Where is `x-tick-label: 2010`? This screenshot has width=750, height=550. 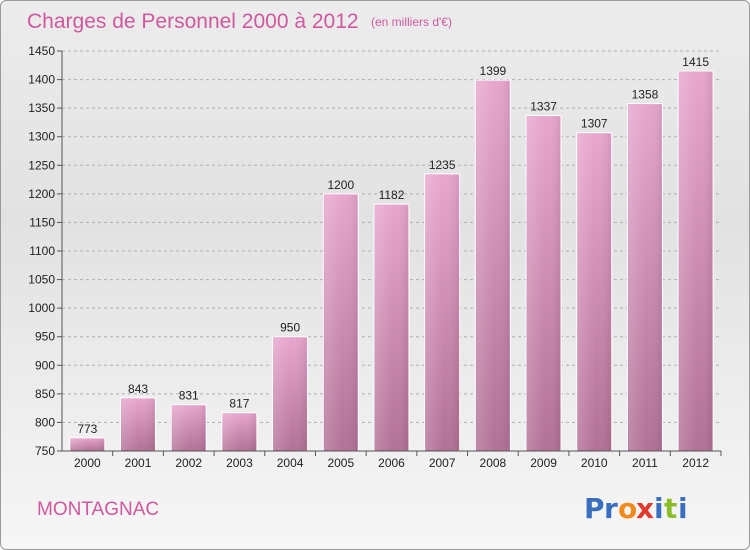 x-tick-label: 2010 is located at coordinates (594, 463).